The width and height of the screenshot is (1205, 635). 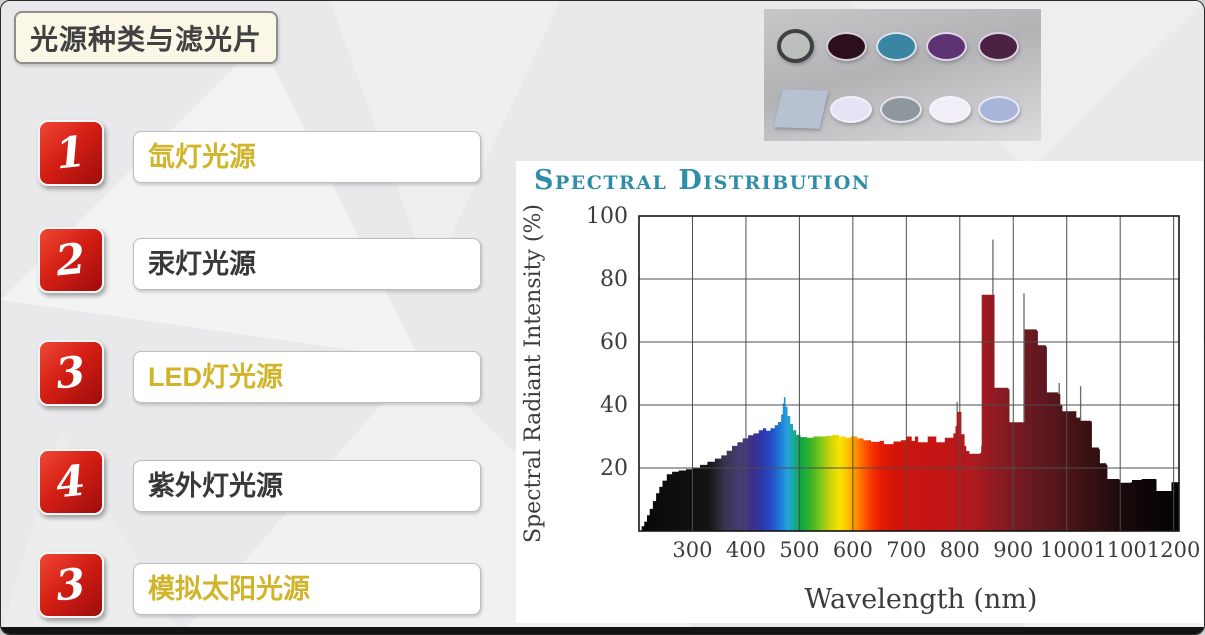 I want to click on x-tick-label: 1100, so click(x=1119, y=550).